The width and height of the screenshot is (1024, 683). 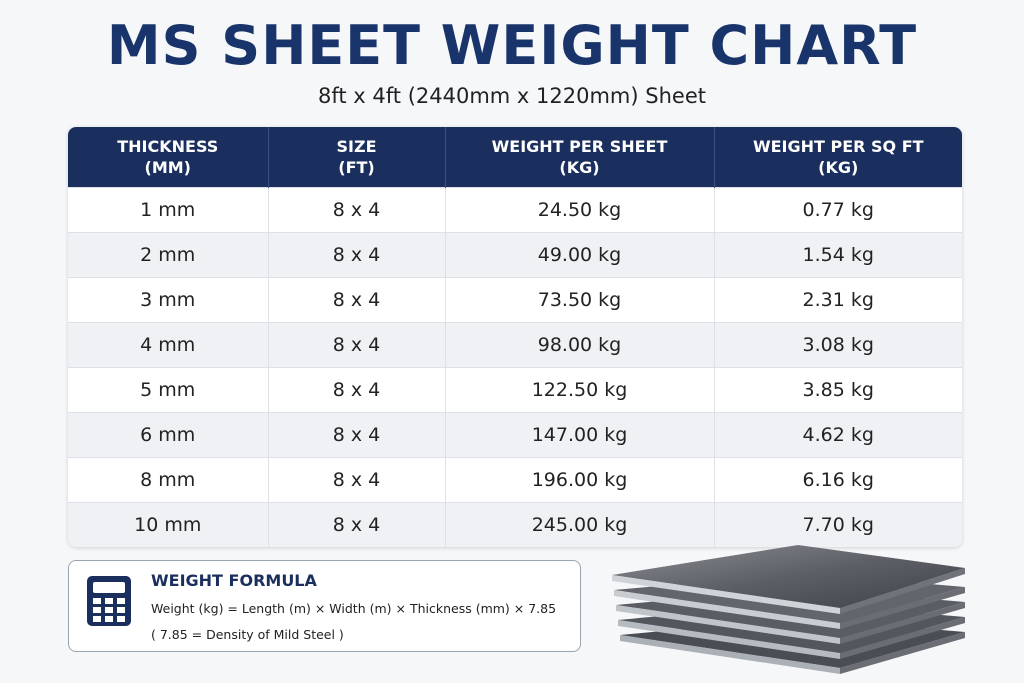 What do you see at coordinates (168, 524) in the screenshot?
I see `table-cell: 10 mm` at bounding box center [168, 524].